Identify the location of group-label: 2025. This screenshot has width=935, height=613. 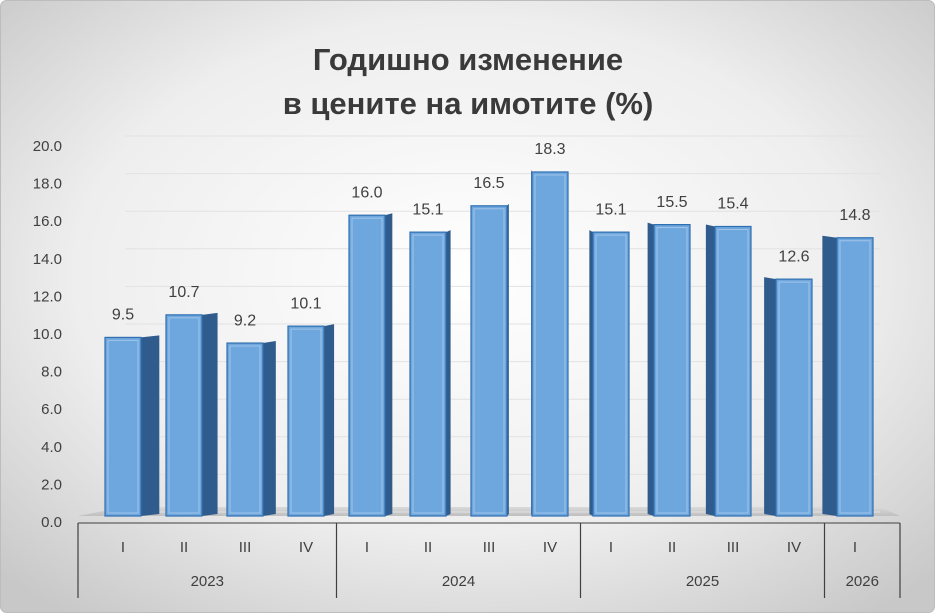
(702, 581).